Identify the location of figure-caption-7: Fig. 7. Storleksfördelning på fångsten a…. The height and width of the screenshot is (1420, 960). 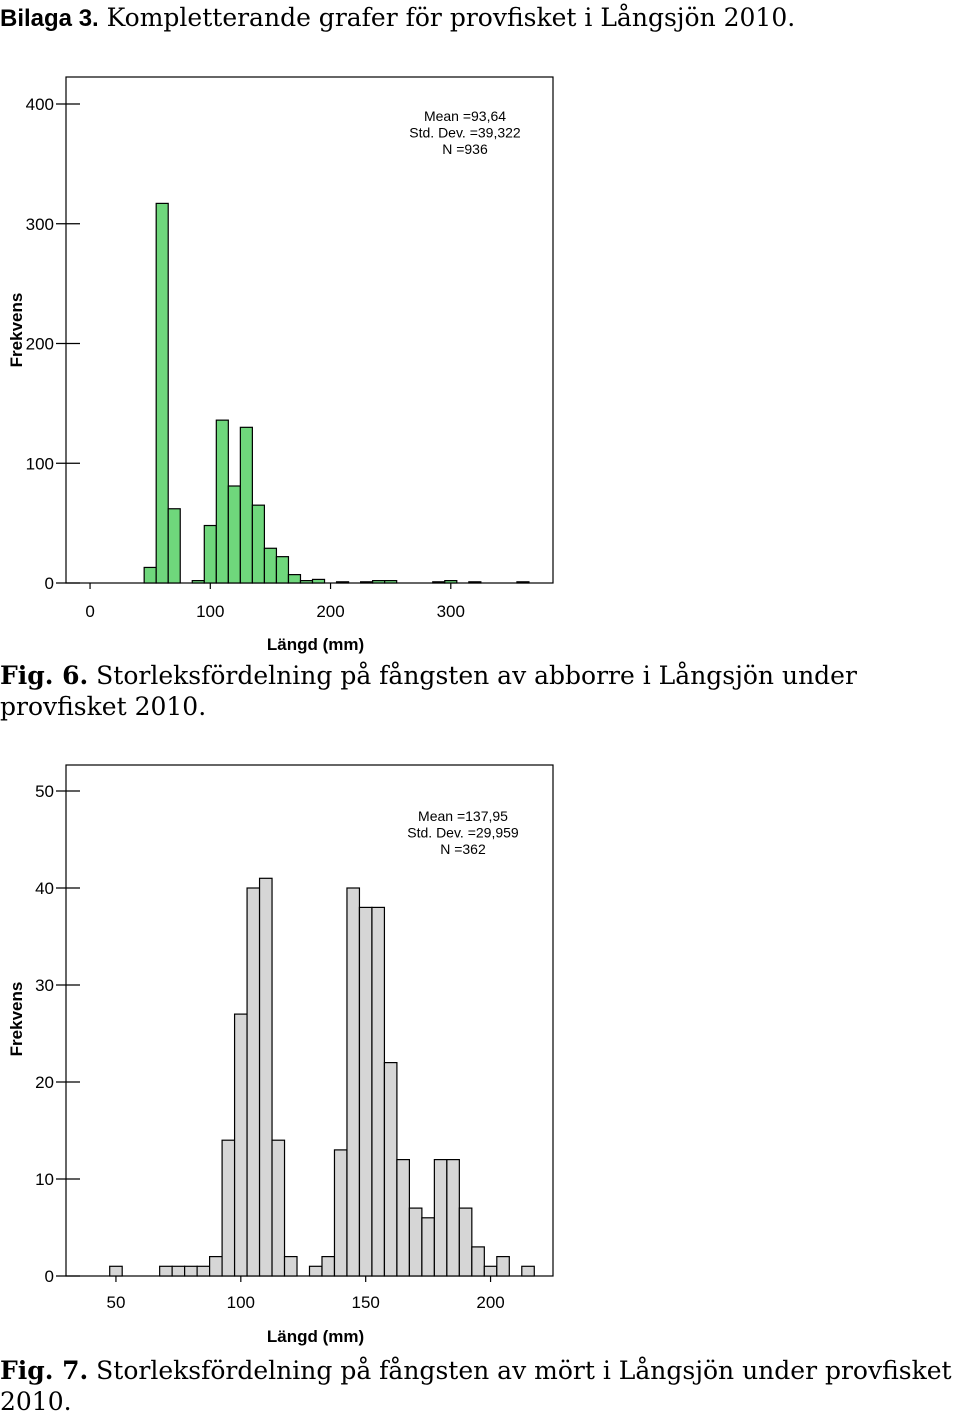
(479, 1386).